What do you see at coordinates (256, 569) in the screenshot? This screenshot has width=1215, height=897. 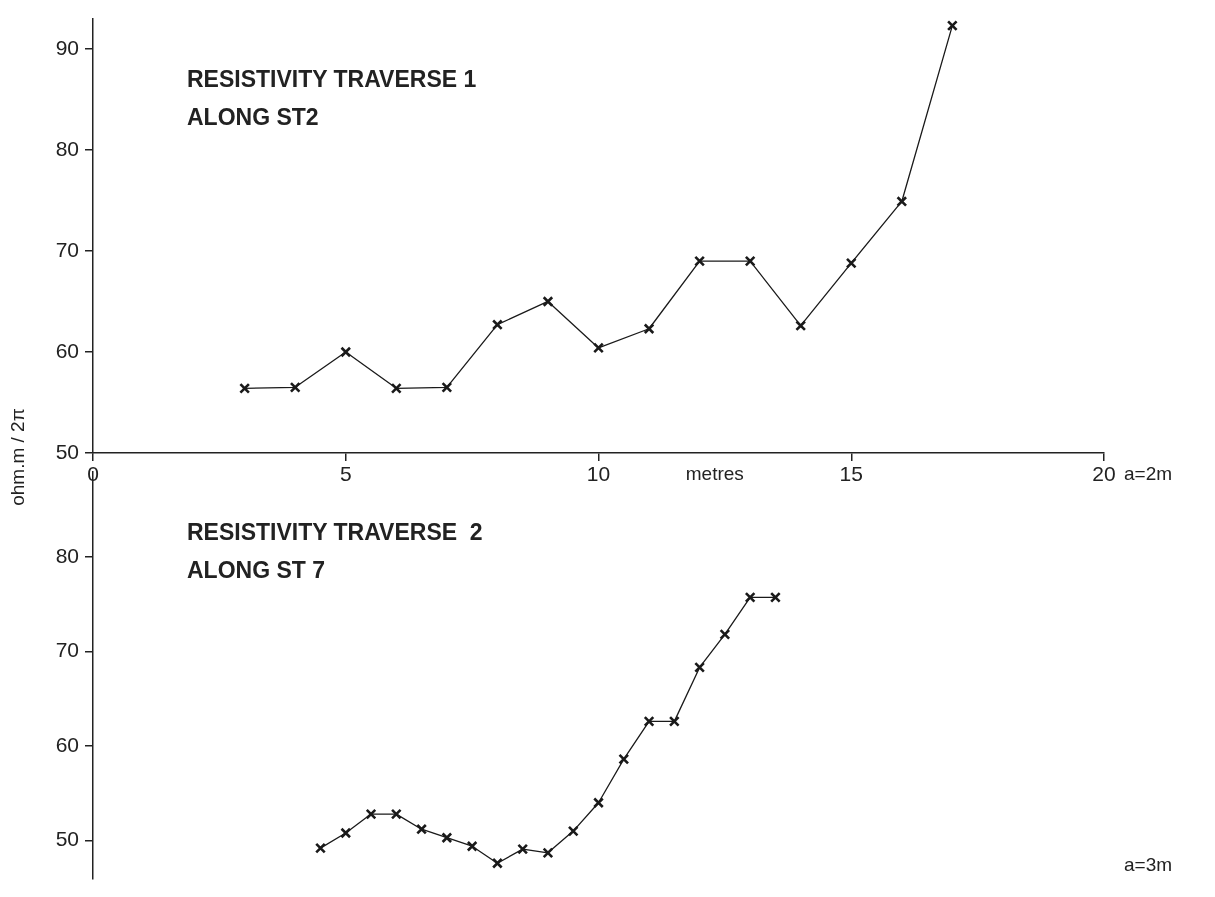 I see `text: ALONG ST 7` at bounding box center [256, 569].